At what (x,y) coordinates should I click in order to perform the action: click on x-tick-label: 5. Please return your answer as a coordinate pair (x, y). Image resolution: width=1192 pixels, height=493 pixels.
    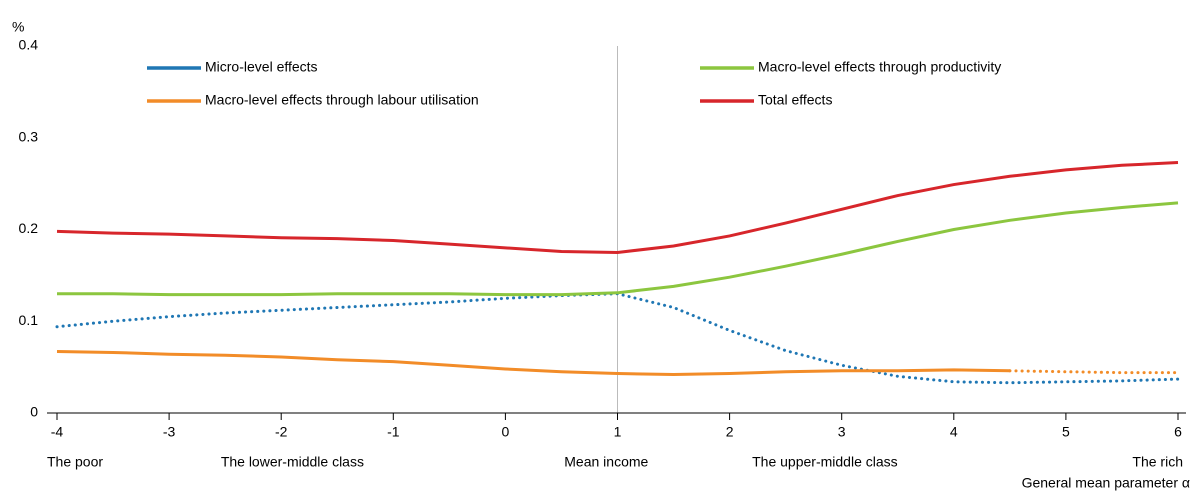
    Looking at the image, I should click on (1066, 432).